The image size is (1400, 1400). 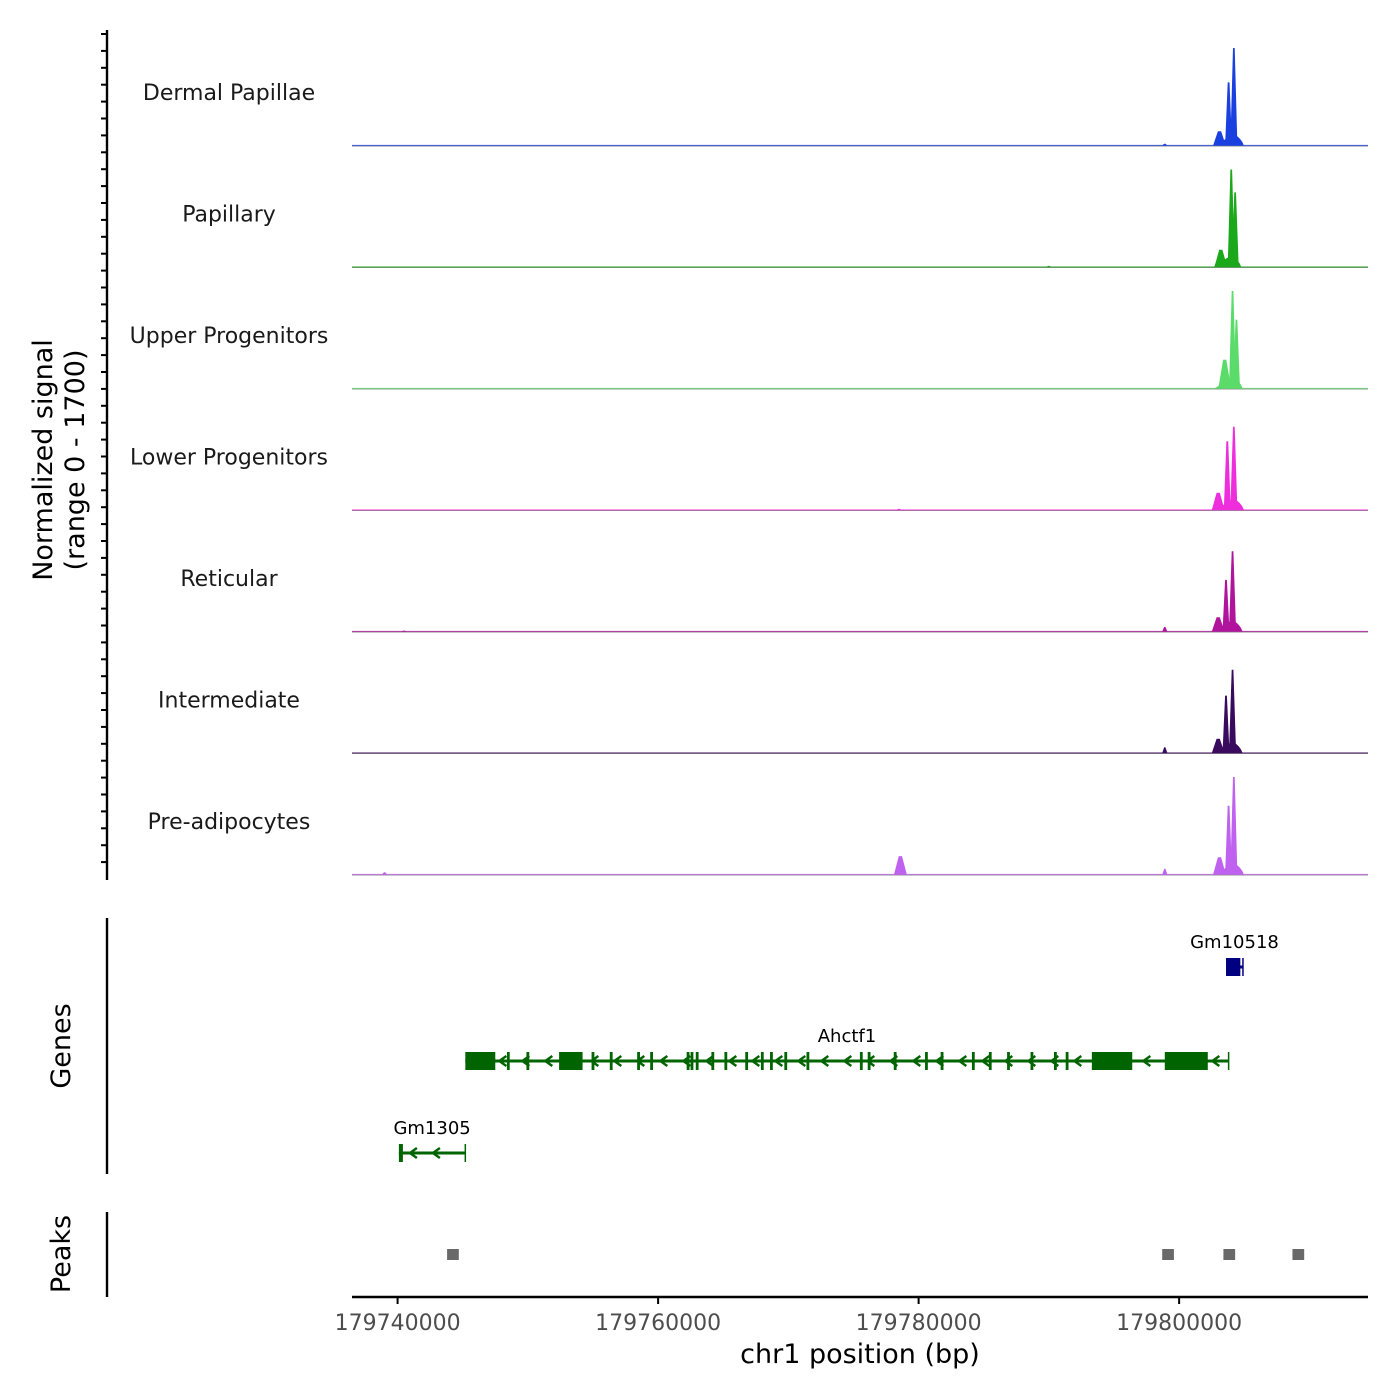 I want to click on coverage-track: Dermal Papillae, so click(x=755, y=97).